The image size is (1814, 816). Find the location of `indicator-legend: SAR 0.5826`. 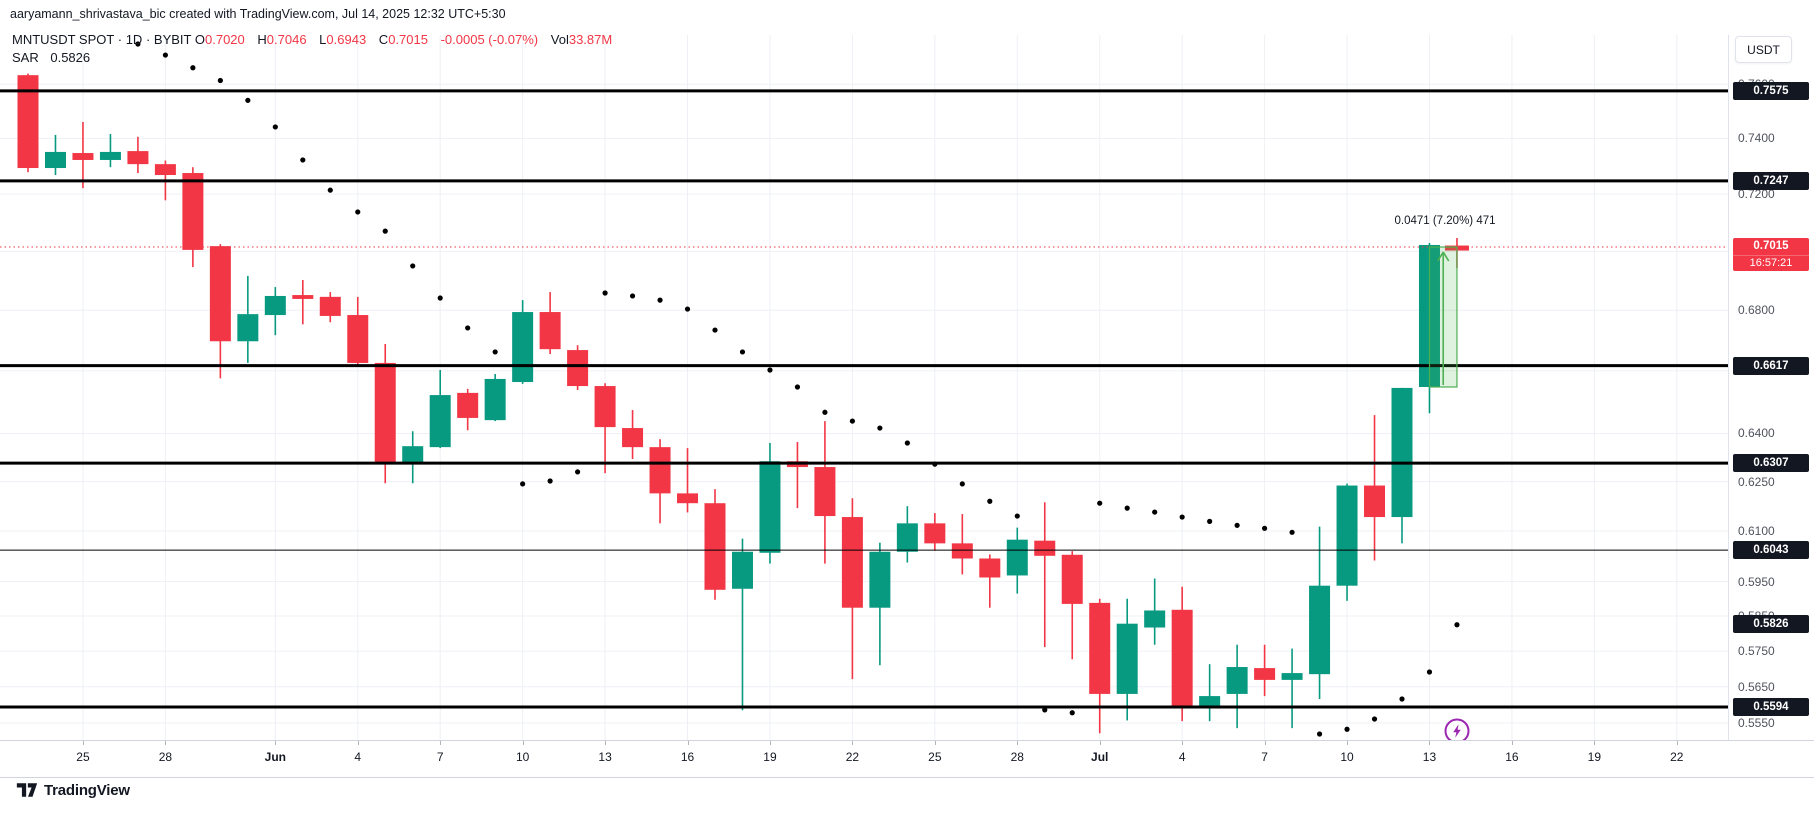

indicator-legend: SAR 0.5826 is located at coordinates (55, 57).